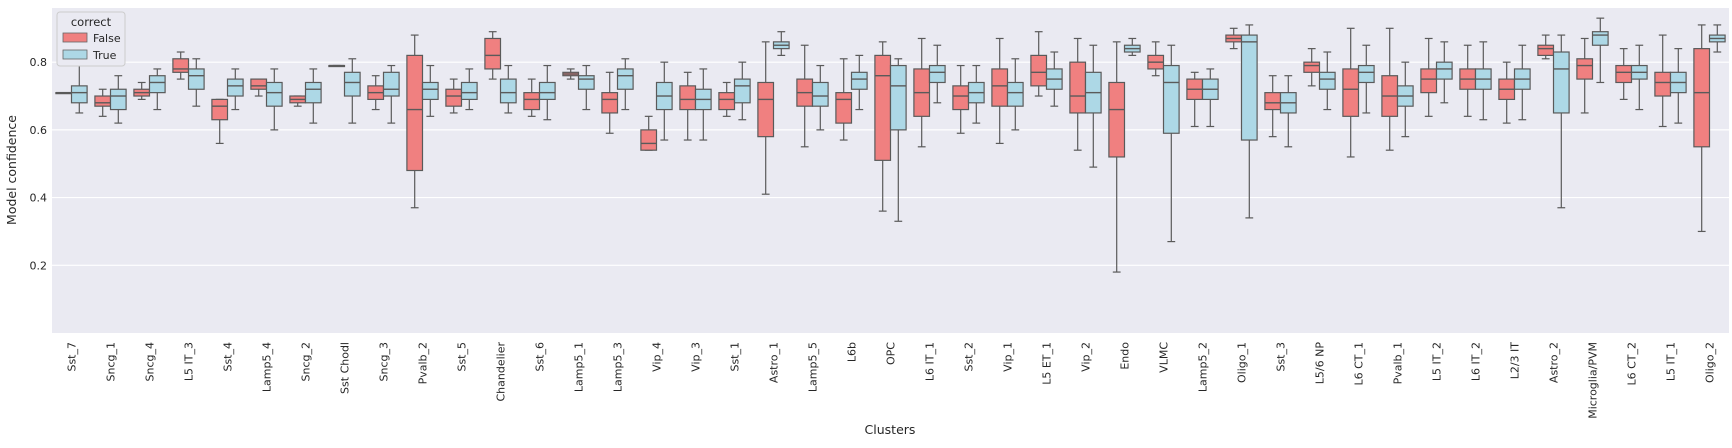 This screenshot has height=448, width=1732. Describe the element at coordinates (1242, 362) in the screenshot. I see `x-tick-label: Oligo_1` at that location.